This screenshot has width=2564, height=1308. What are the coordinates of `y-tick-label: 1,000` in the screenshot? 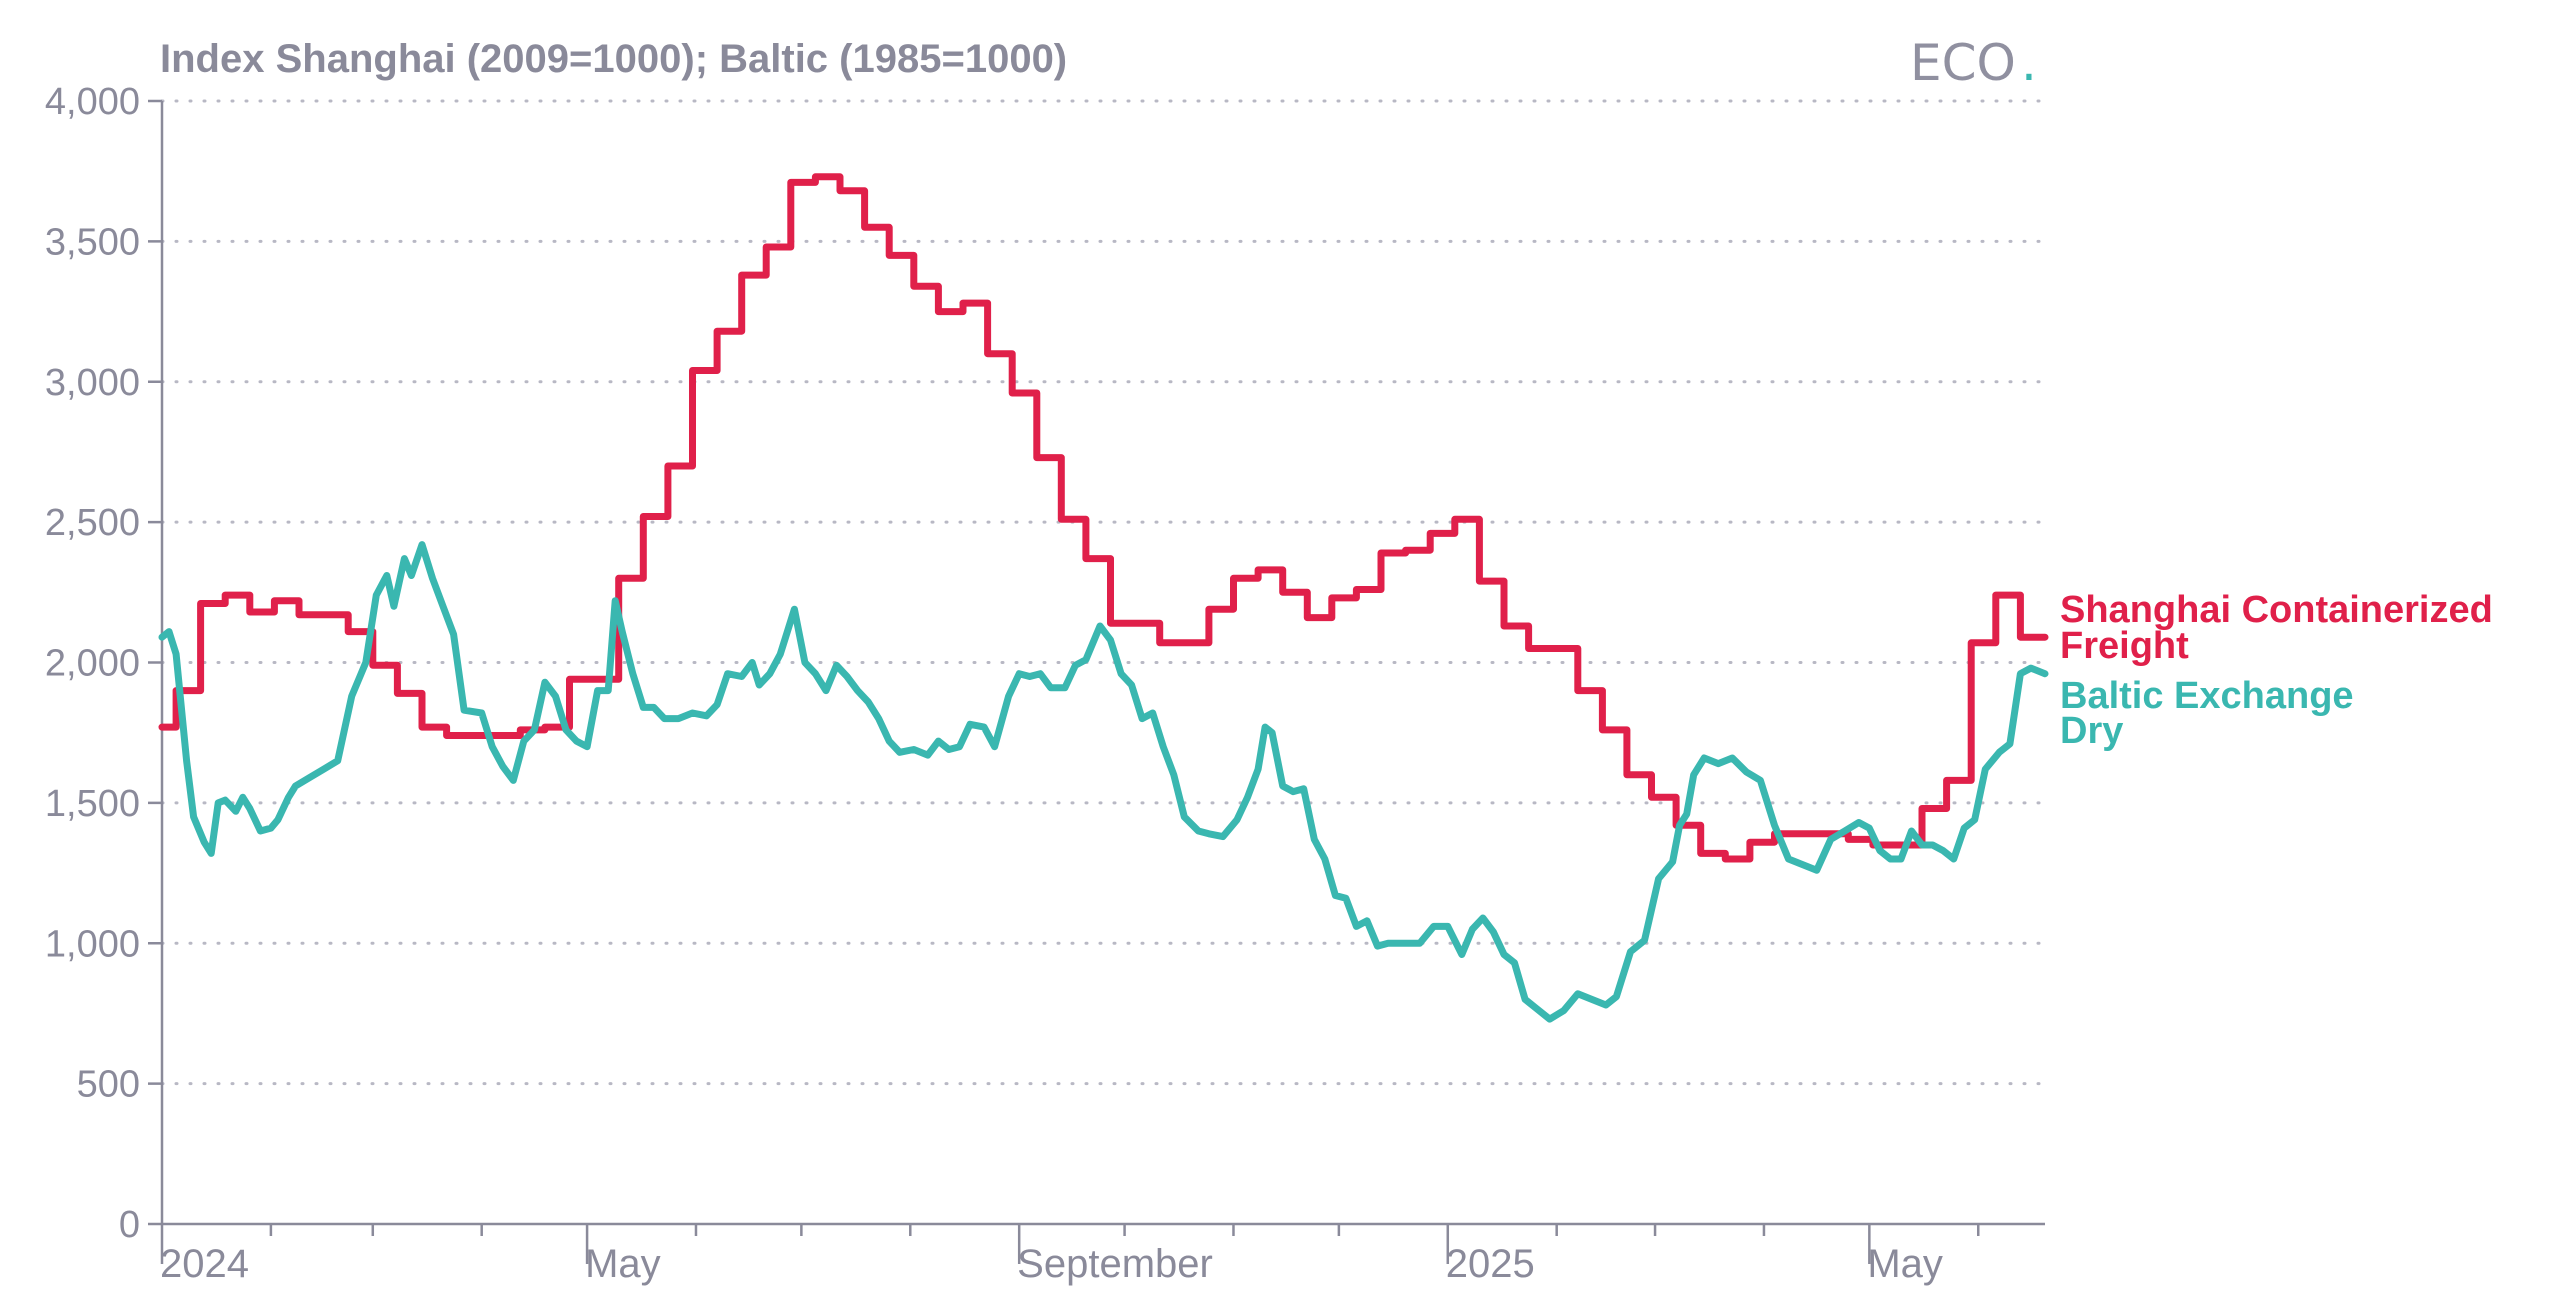 It's located at (92, 944).